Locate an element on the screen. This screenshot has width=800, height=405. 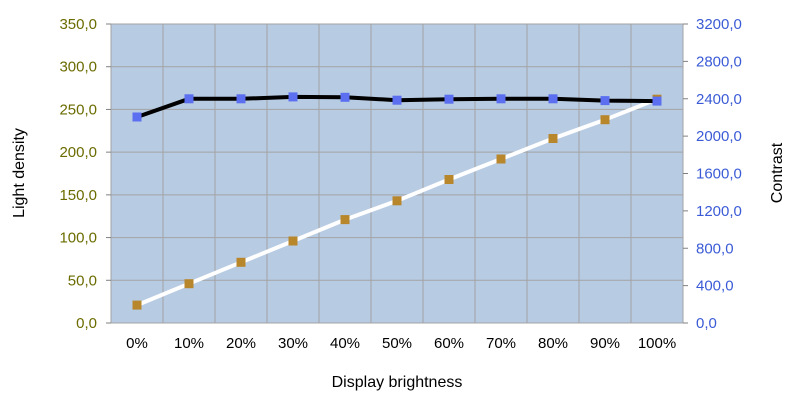
right-tick-label: 0,0 is located at coordinates (706, 323).